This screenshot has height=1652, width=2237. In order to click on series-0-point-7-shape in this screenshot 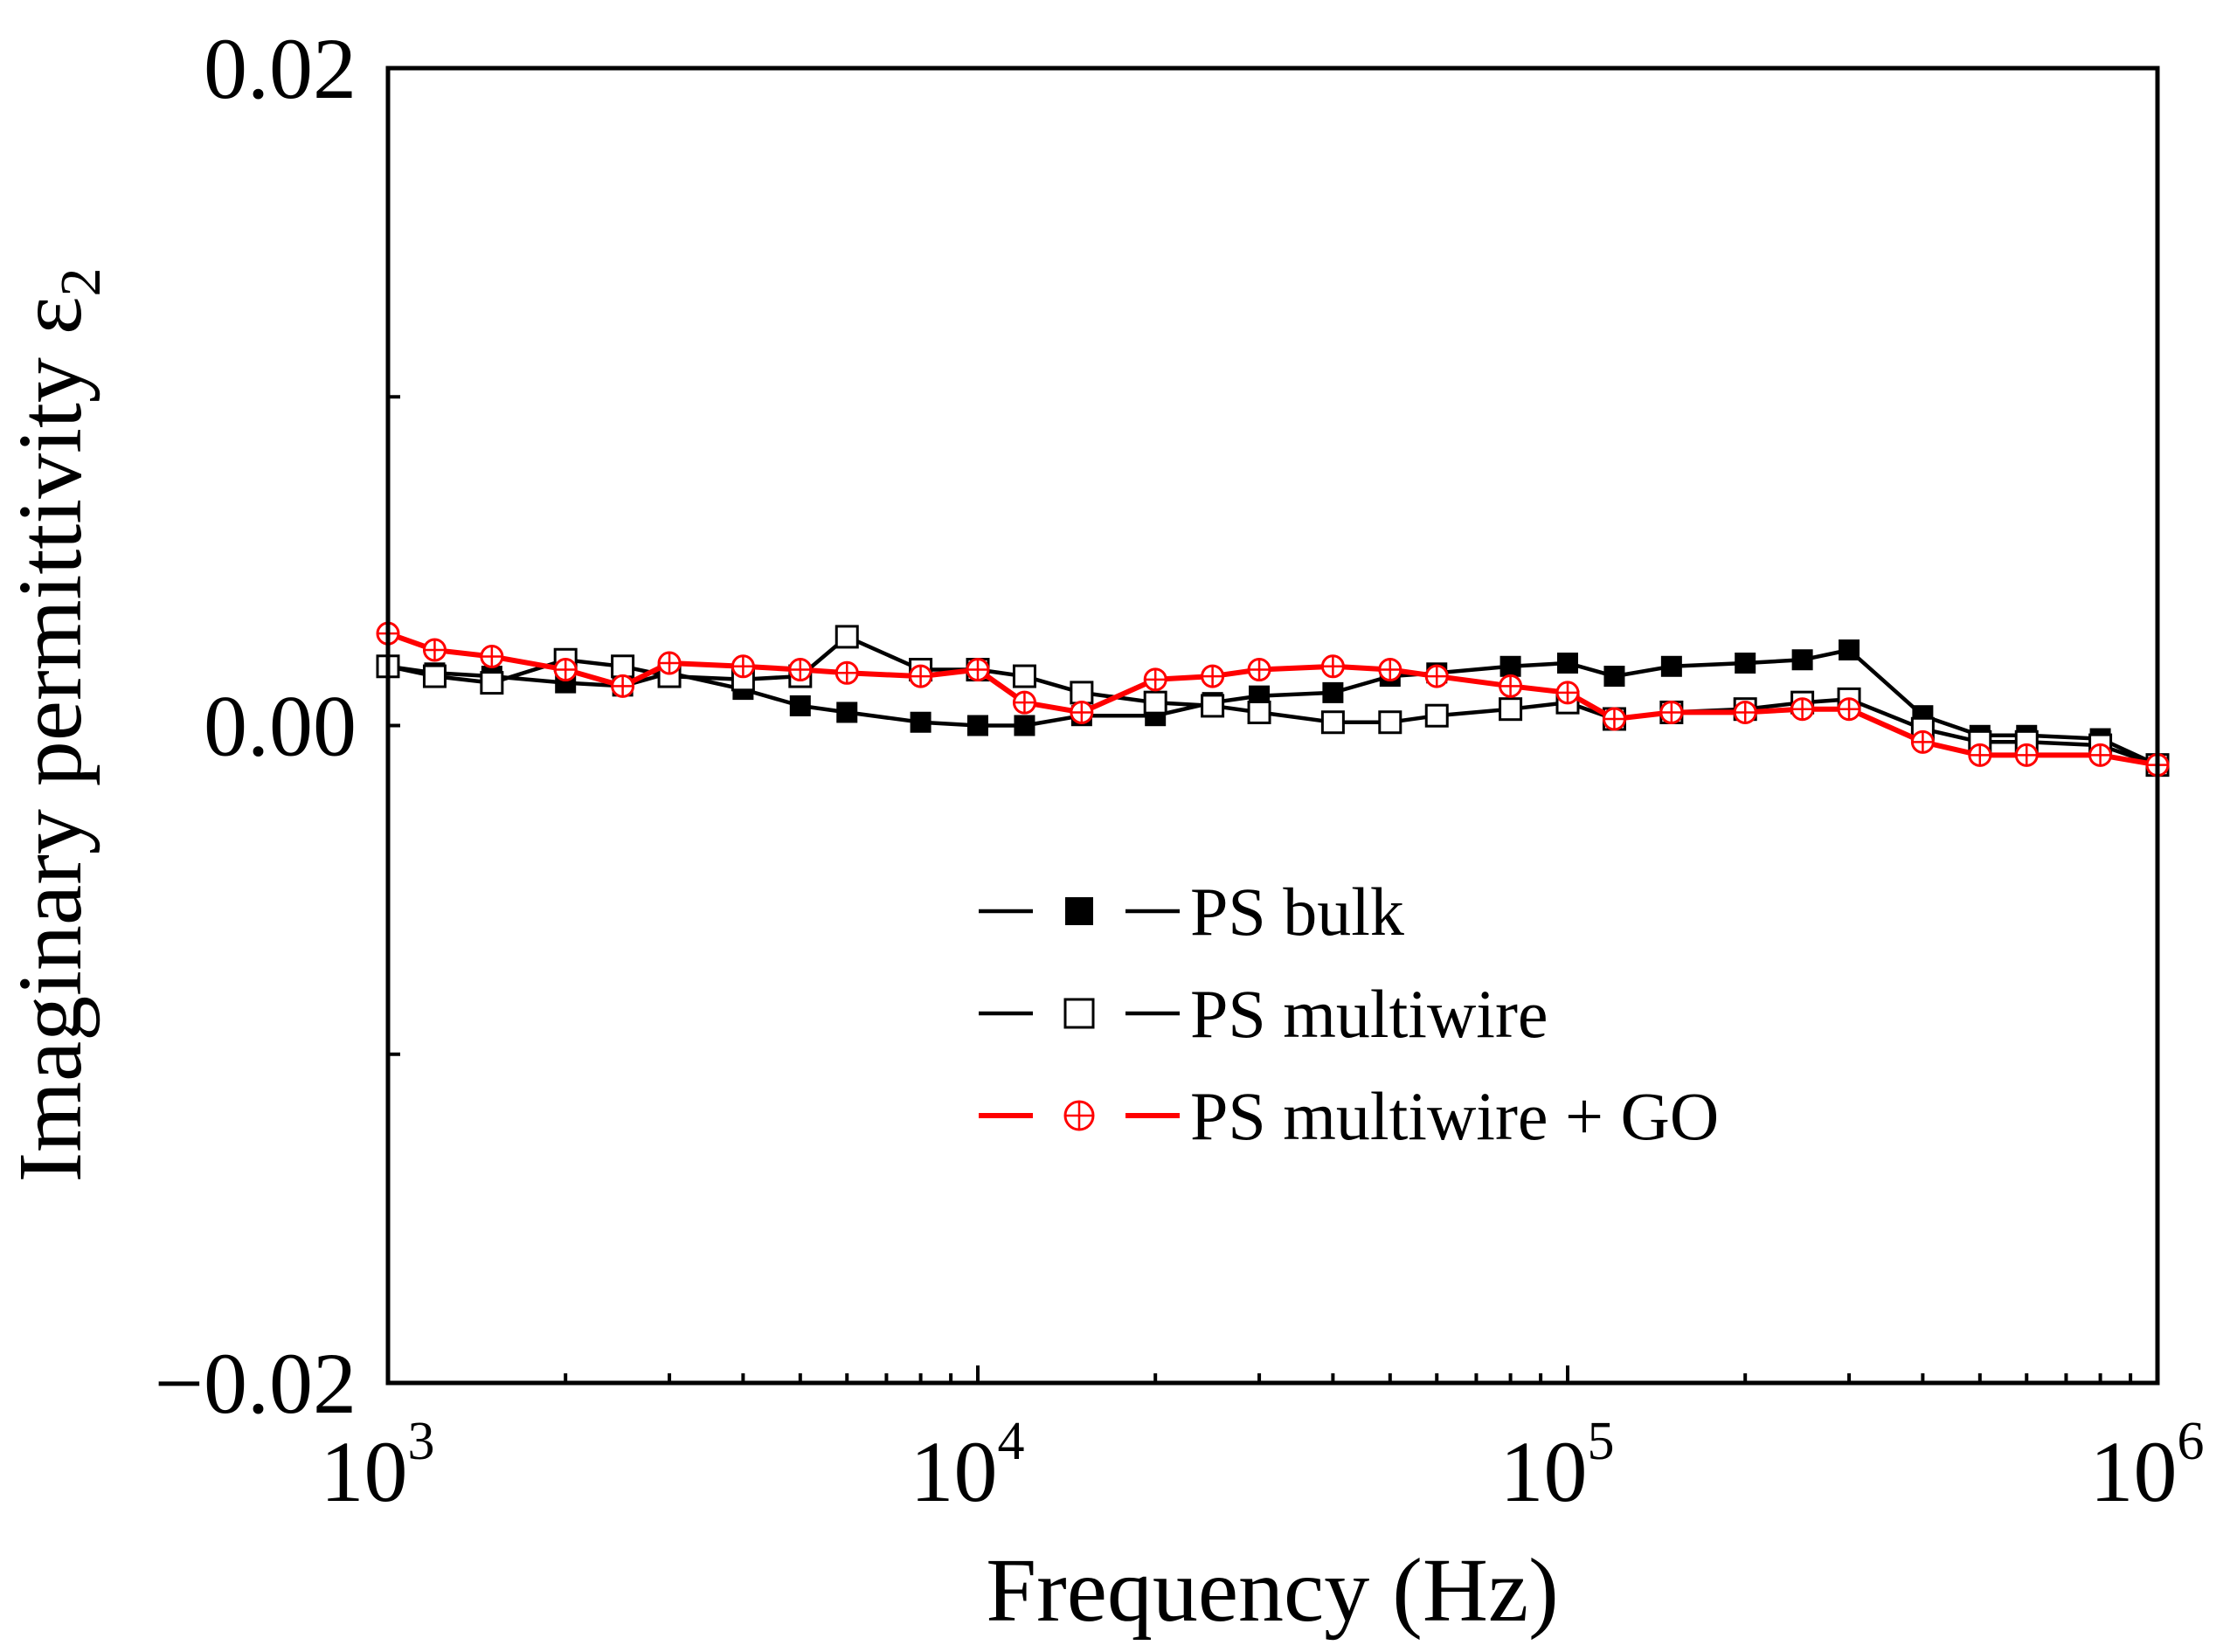, I will do `click(800, 705)`.